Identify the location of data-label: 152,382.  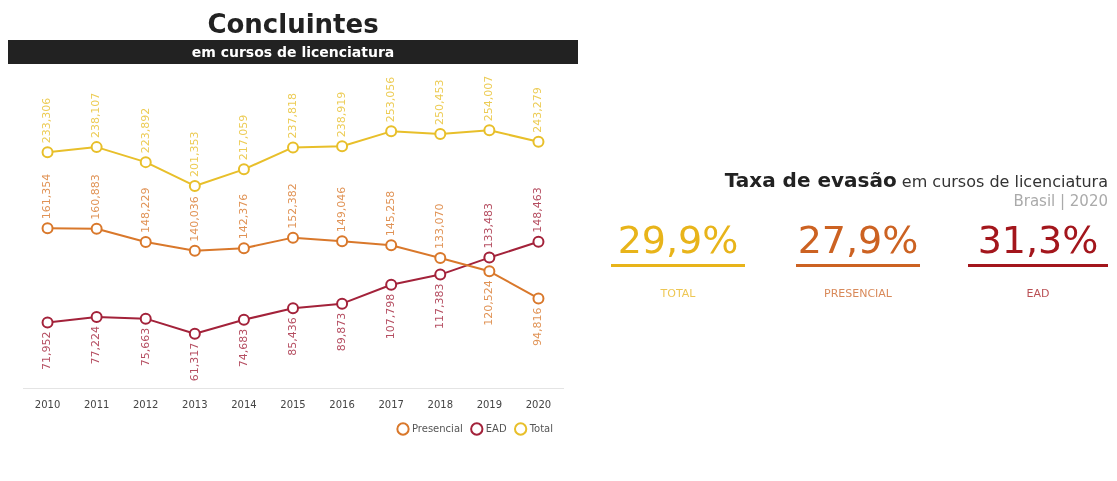
(292, 206).